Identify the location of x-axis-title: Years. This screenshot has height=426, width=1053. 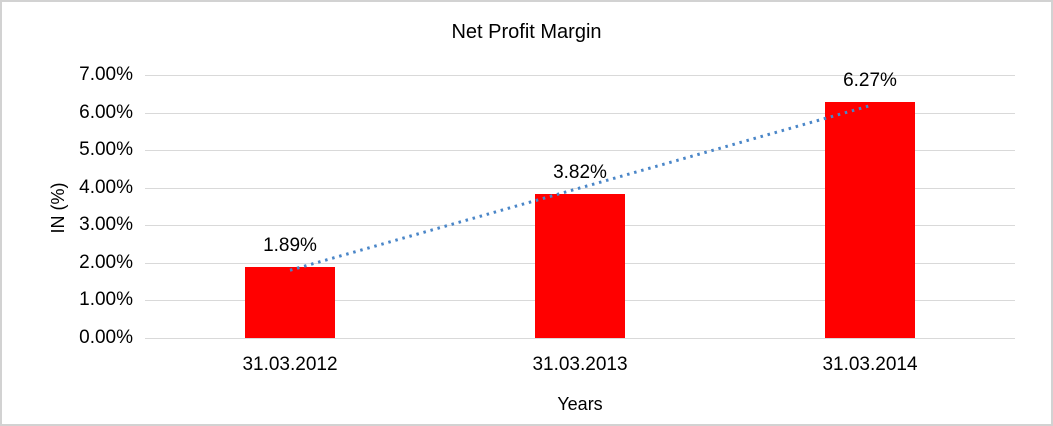
(580, 404).